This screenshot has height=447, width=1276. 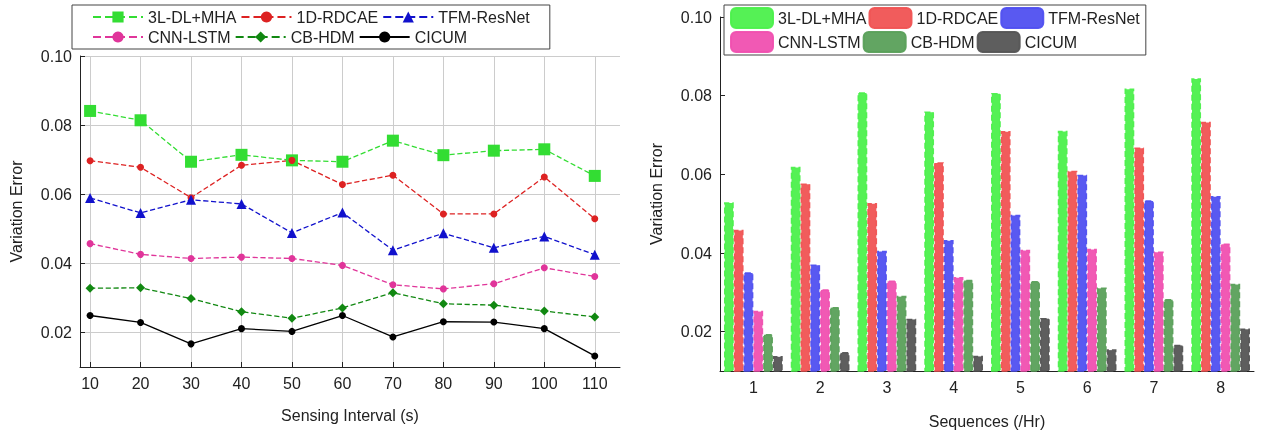 What do you see at coordinates (140, 383) in the screenshot?
I see `x-tick-label: 20` at bounding box center [140, 383].